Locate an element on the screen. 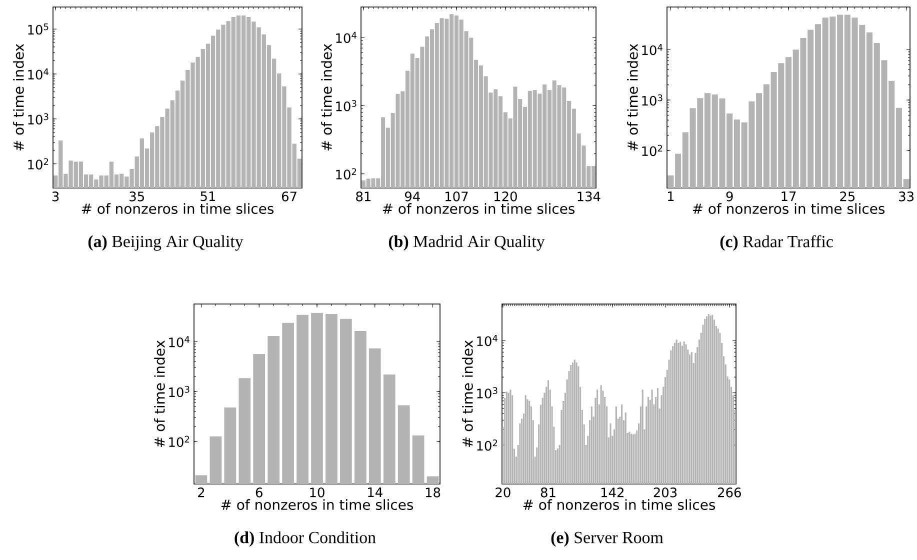 This screenshot has height=560, width=917. x-tick-label: 18 is located at coordinates (433, 493).